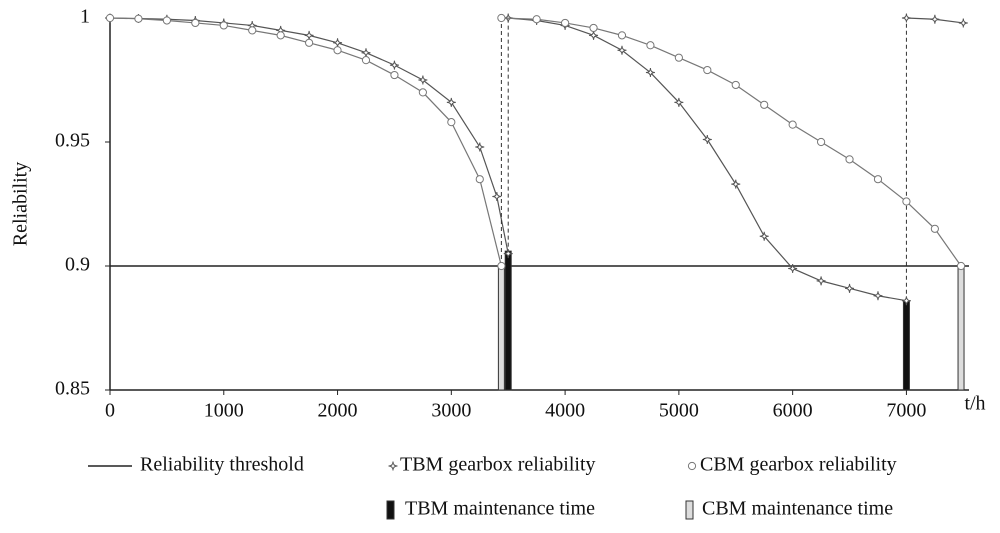  What do you see at coordinates (222, 465) in the screenshot?
I see `legend-label: Reliability threshold` at bounding box center [222, 465].